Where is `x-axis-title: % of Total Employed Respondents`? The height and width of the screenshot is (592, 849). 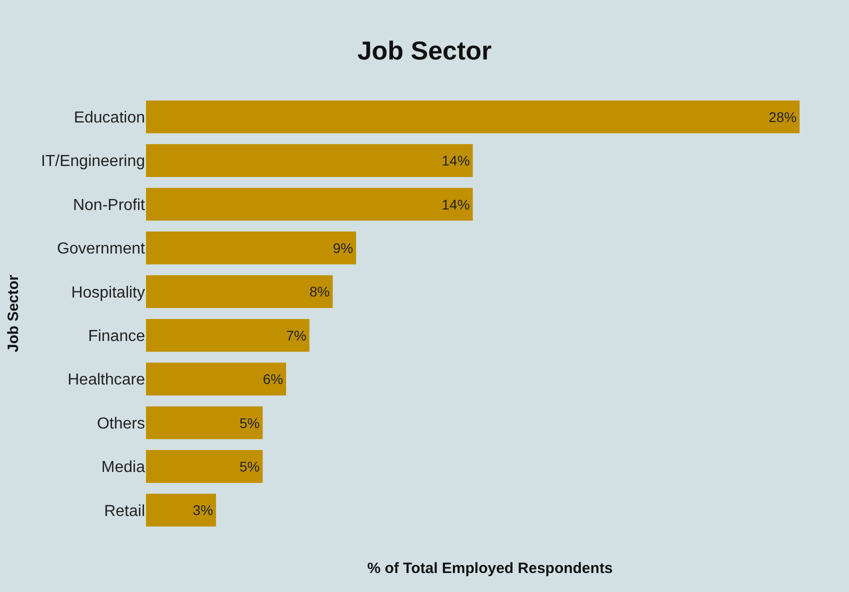
x-axis-title: % of Total Employed Respondents is located at coordinates (490, 568).